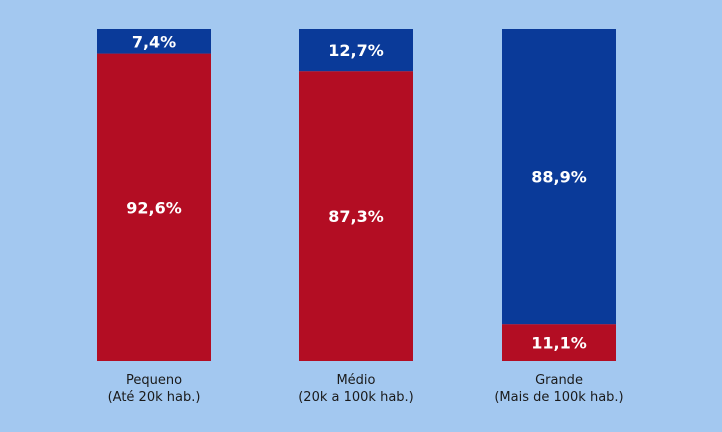 This screenshot has height=432, width=722. What do you see at coordinates (355, 380) in the screenshot?
I see `category-label-1-line-0: Médio` at bounding box center [355, 380].